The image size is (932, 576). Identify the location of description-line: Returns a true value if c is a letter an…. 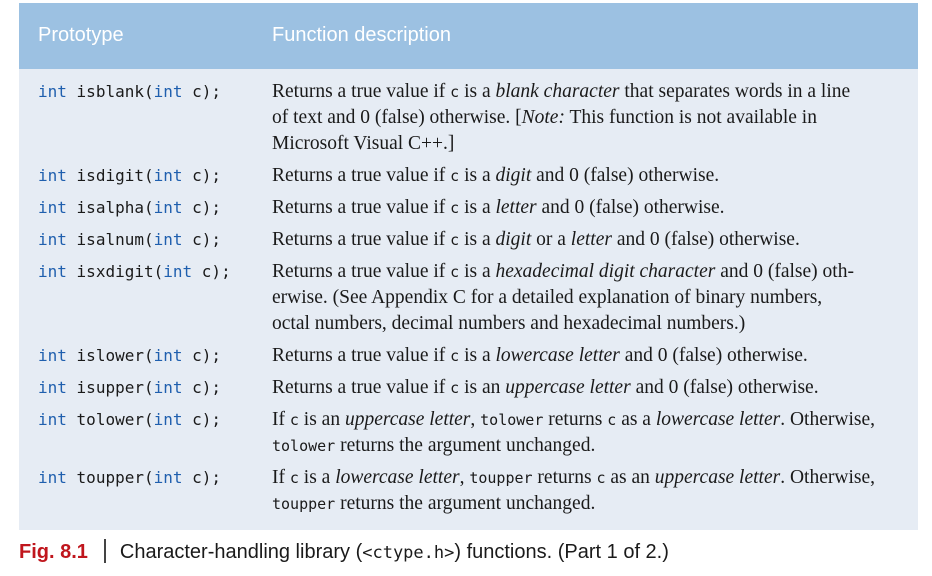
(590, 208).